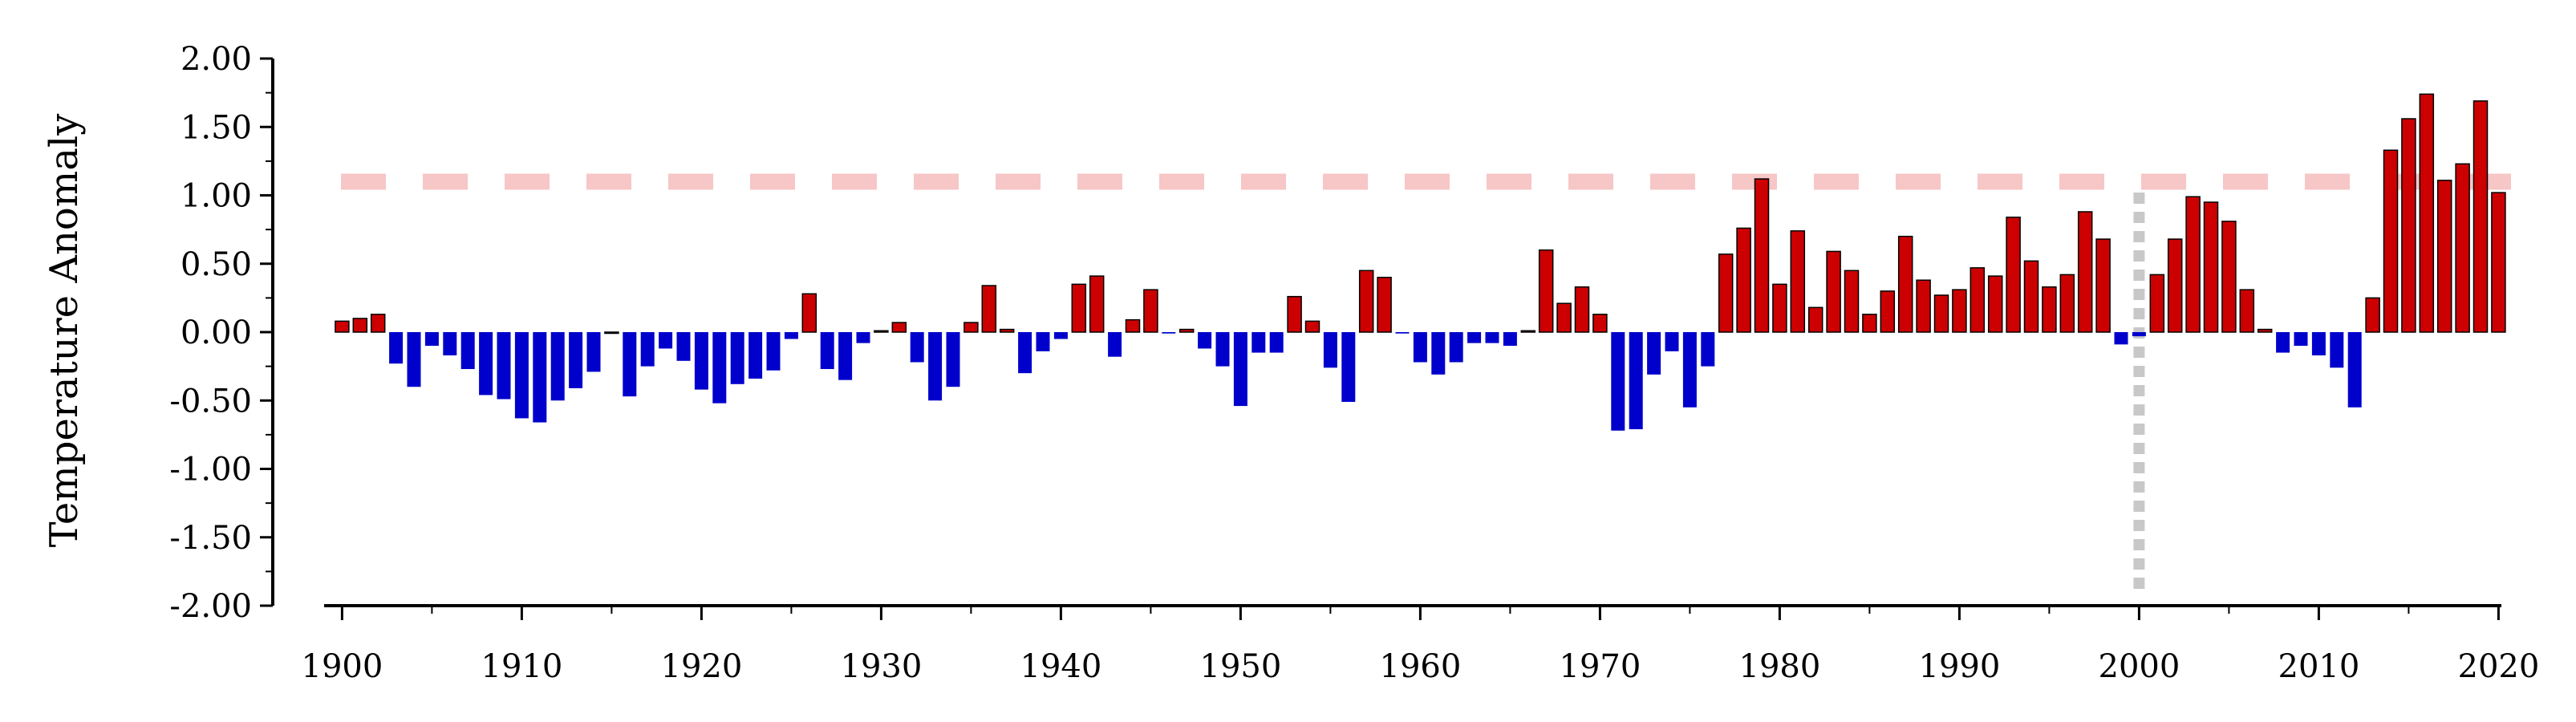 This screenshot has width=2576, height=722. Describe the element at coordinates (1169, 333) in the screenshot. I see `bar-1946` at that location.